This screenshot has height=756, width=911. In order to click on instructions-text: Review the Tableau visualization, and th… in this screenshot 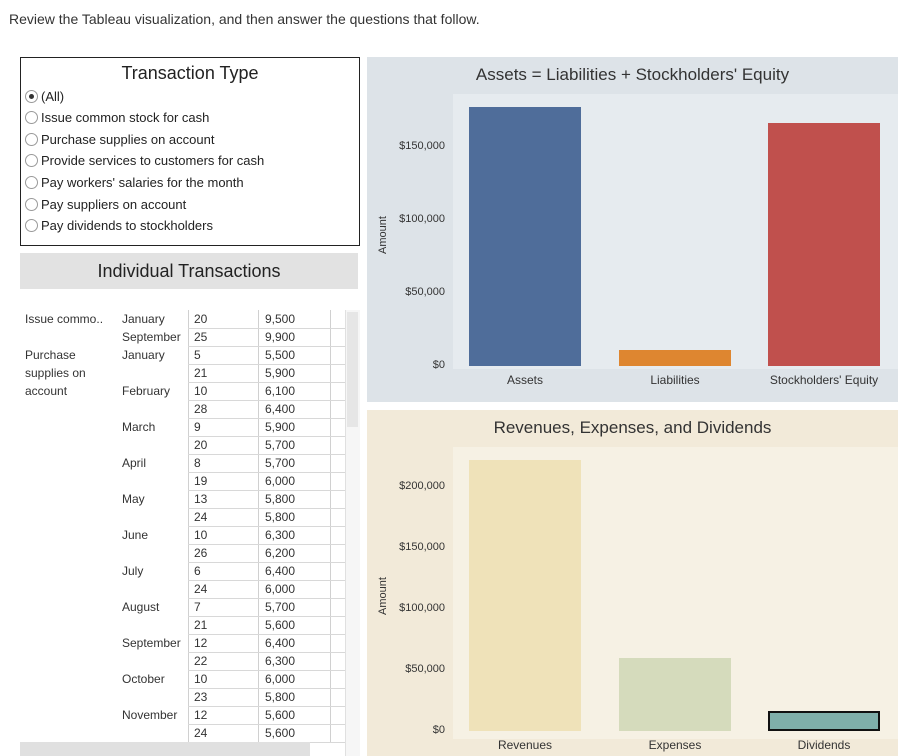, I will do `click(244, 19)`.